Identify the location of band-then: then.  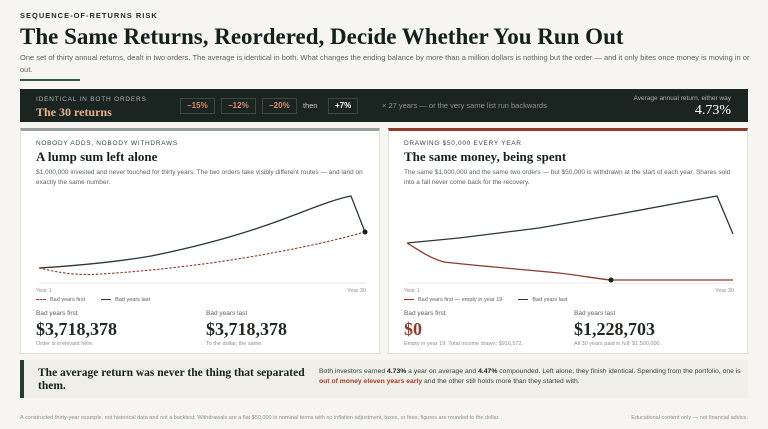
(310, 105).